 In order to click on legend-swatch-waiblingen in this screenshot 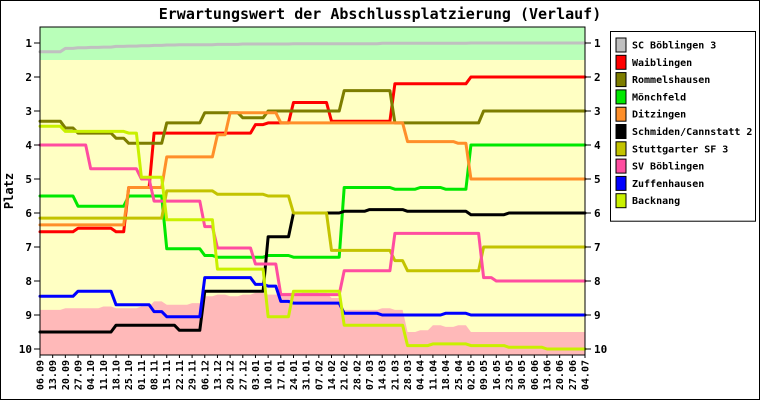, I will do `click(621, 62)`.